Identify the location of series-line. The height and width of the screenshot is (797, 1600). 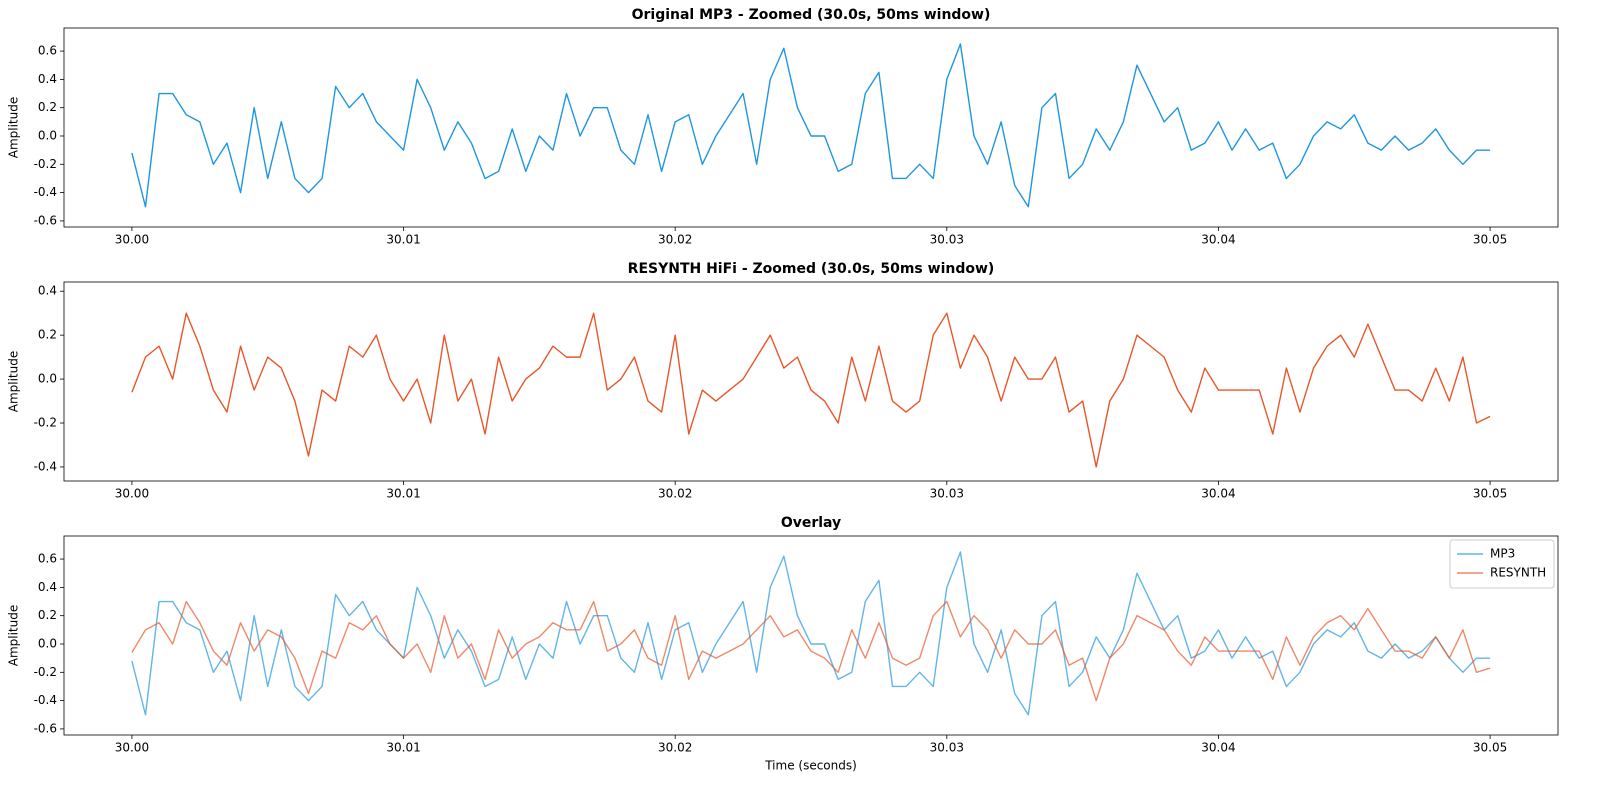
(811, 651).